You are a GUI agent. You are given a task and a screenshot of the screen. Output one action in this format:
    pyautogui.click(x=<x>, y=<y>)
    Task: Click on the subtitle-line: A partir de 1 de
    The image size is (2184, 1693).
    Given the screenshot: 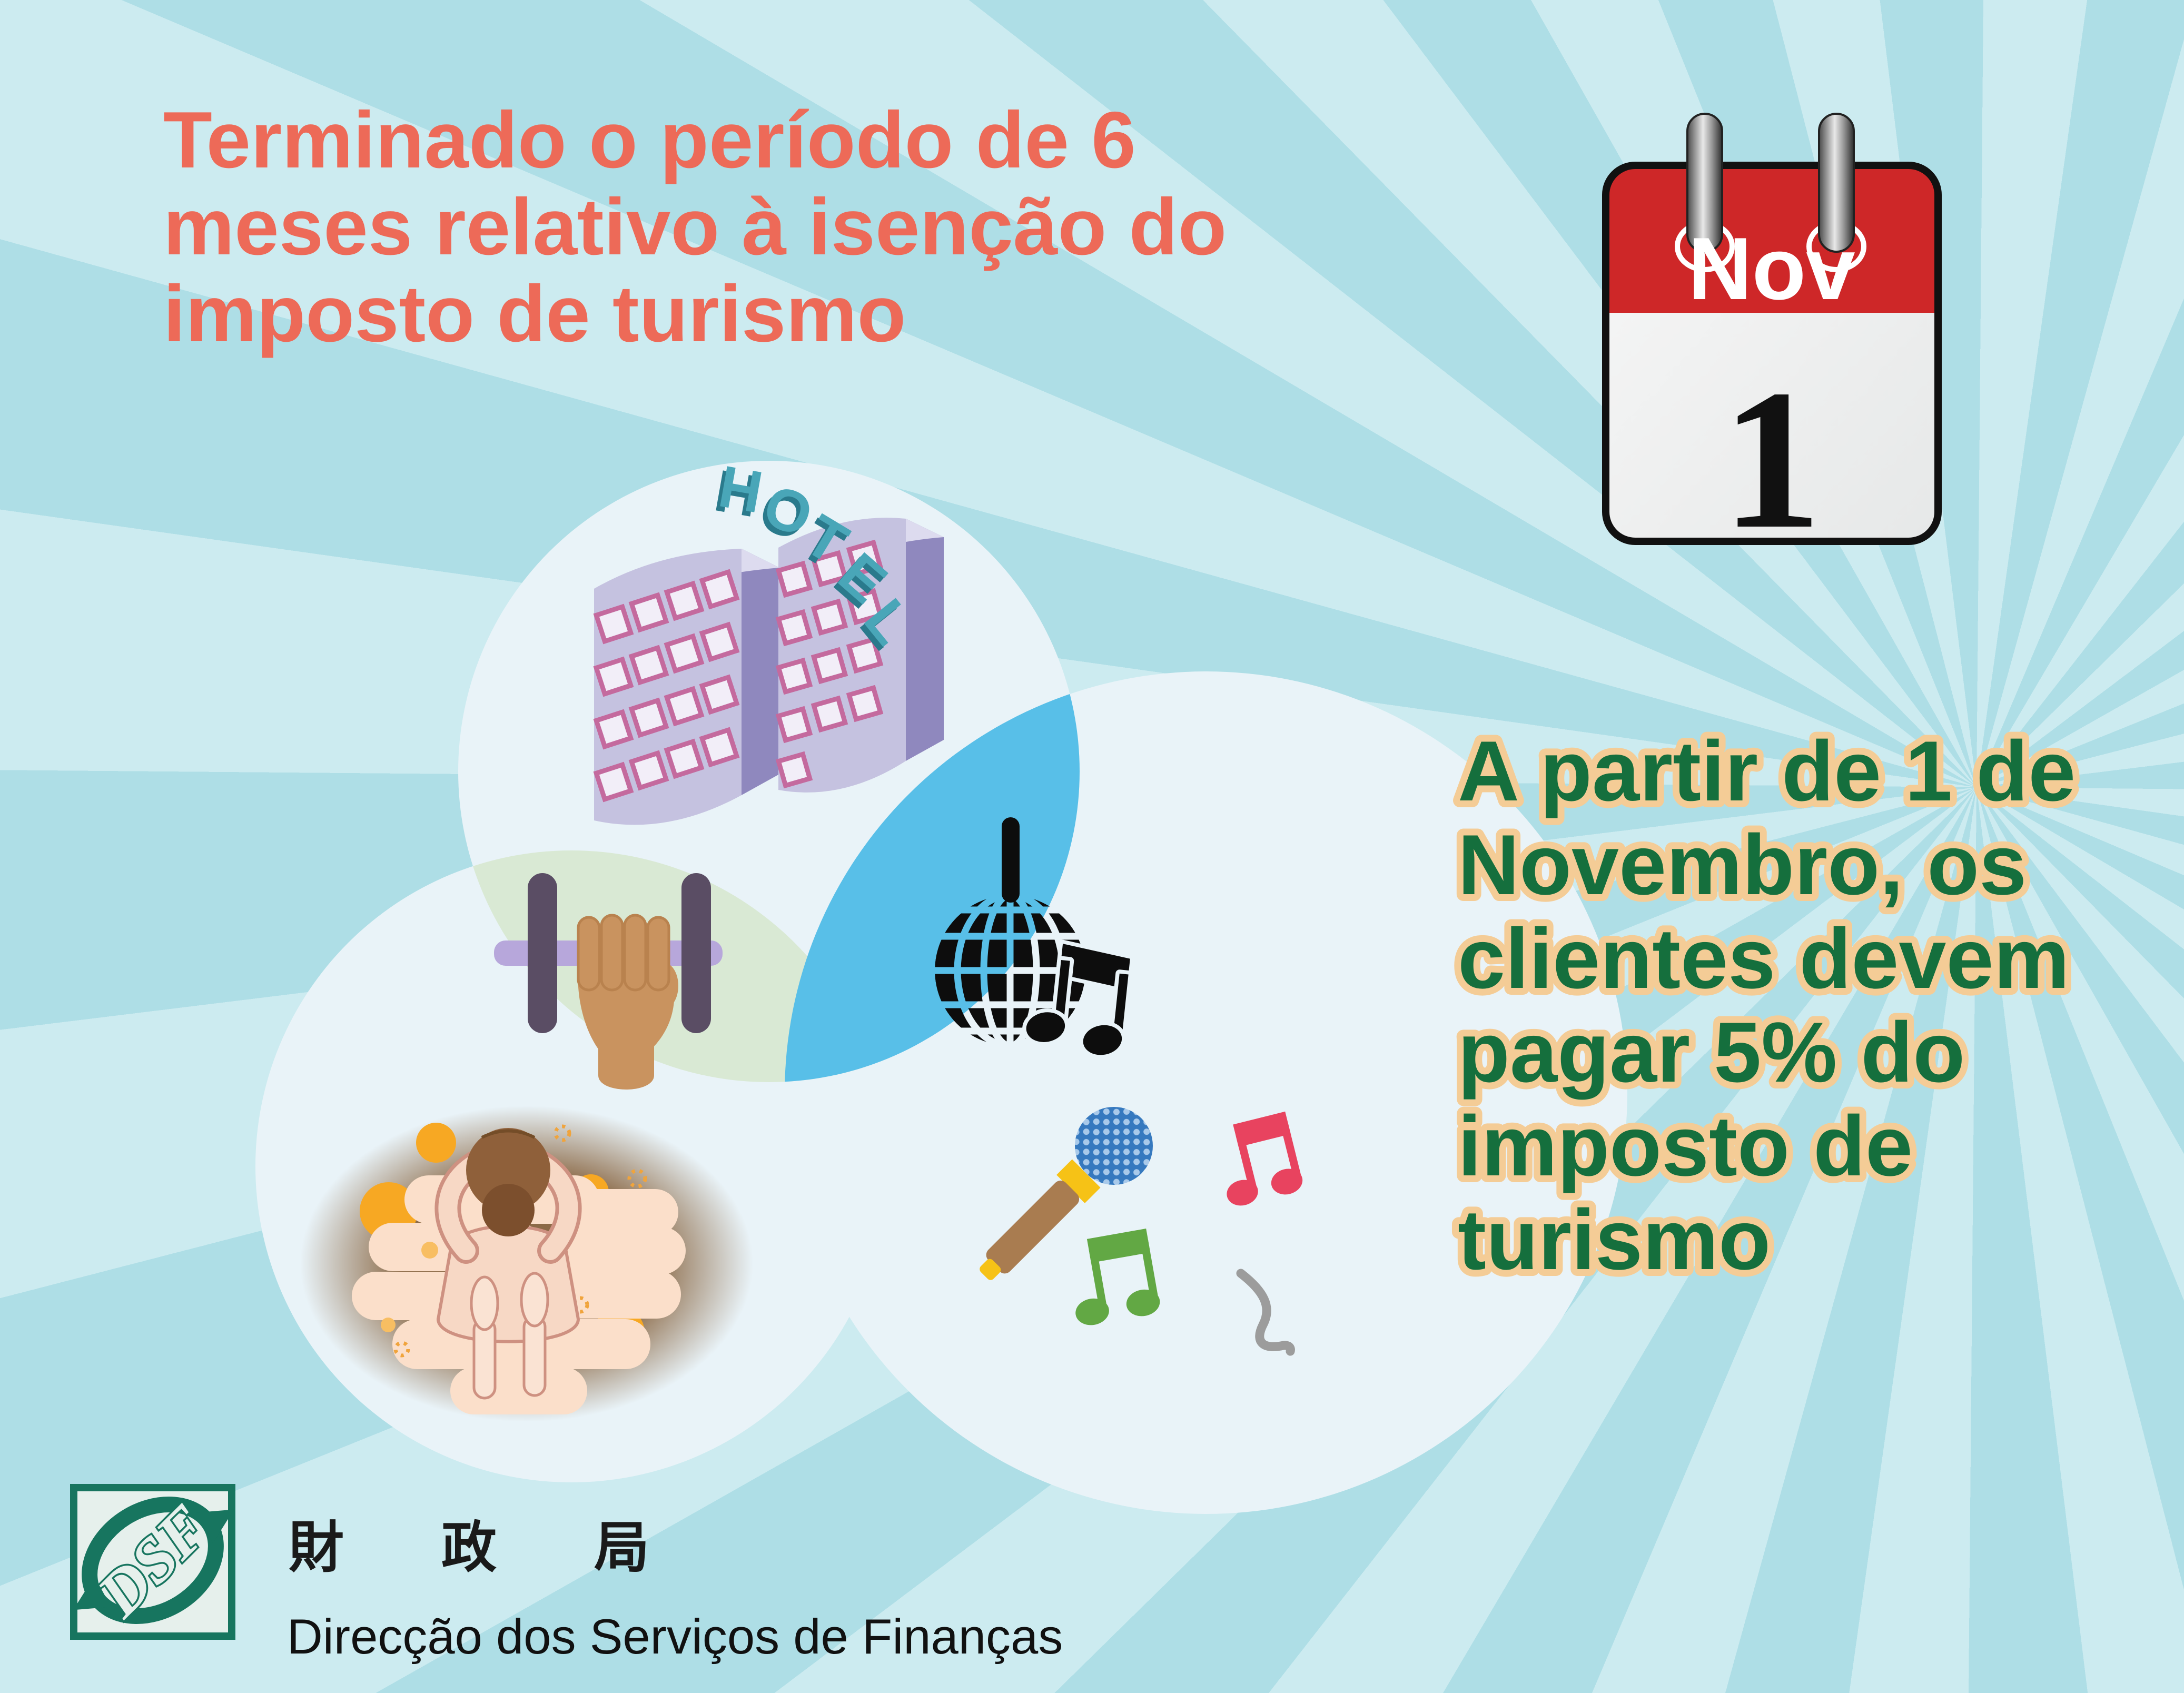 What is the action you would take?
    pyautogui.click(x=1767, y=772)
    